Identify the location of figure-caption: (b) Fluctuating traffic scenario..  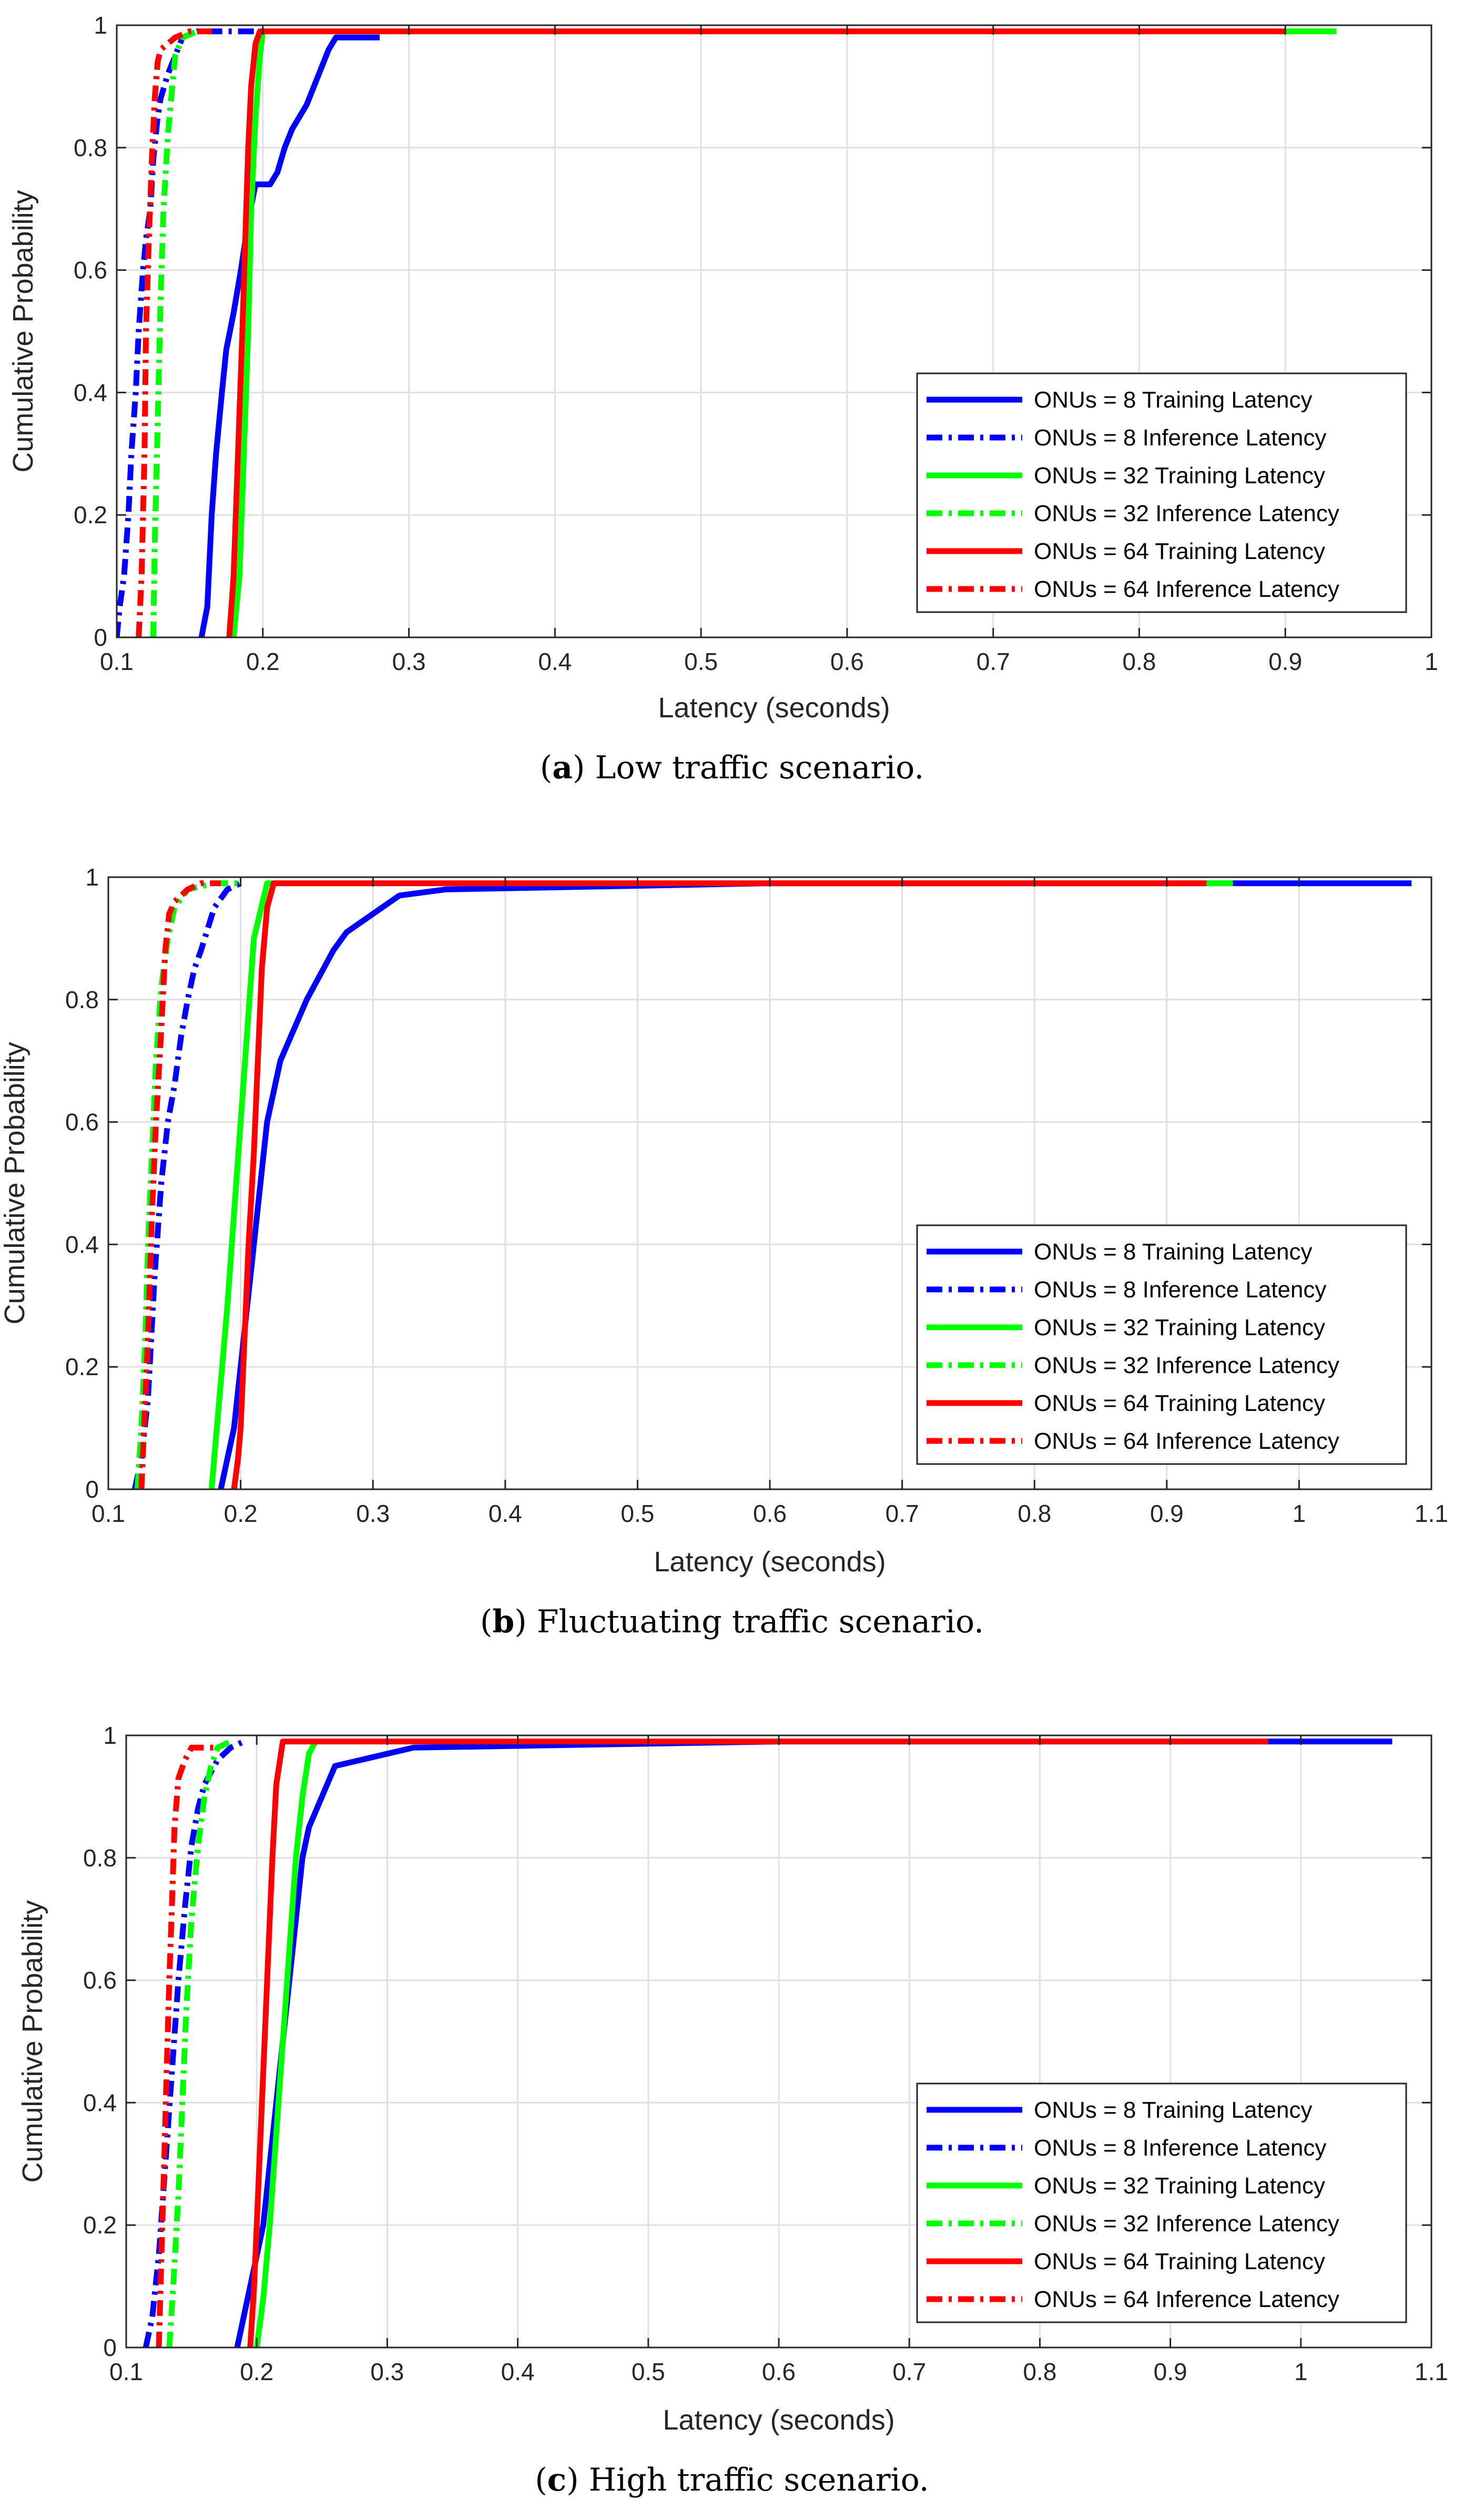
(732, 1621).